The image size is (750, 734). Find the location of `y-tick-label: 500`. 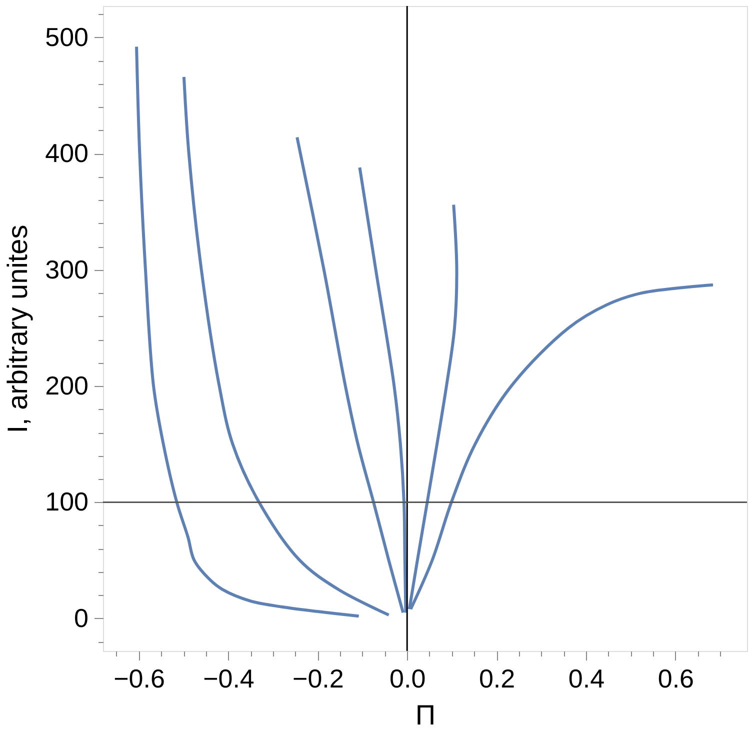

y-tick-label: 500 is located at coordinates (66, 37).